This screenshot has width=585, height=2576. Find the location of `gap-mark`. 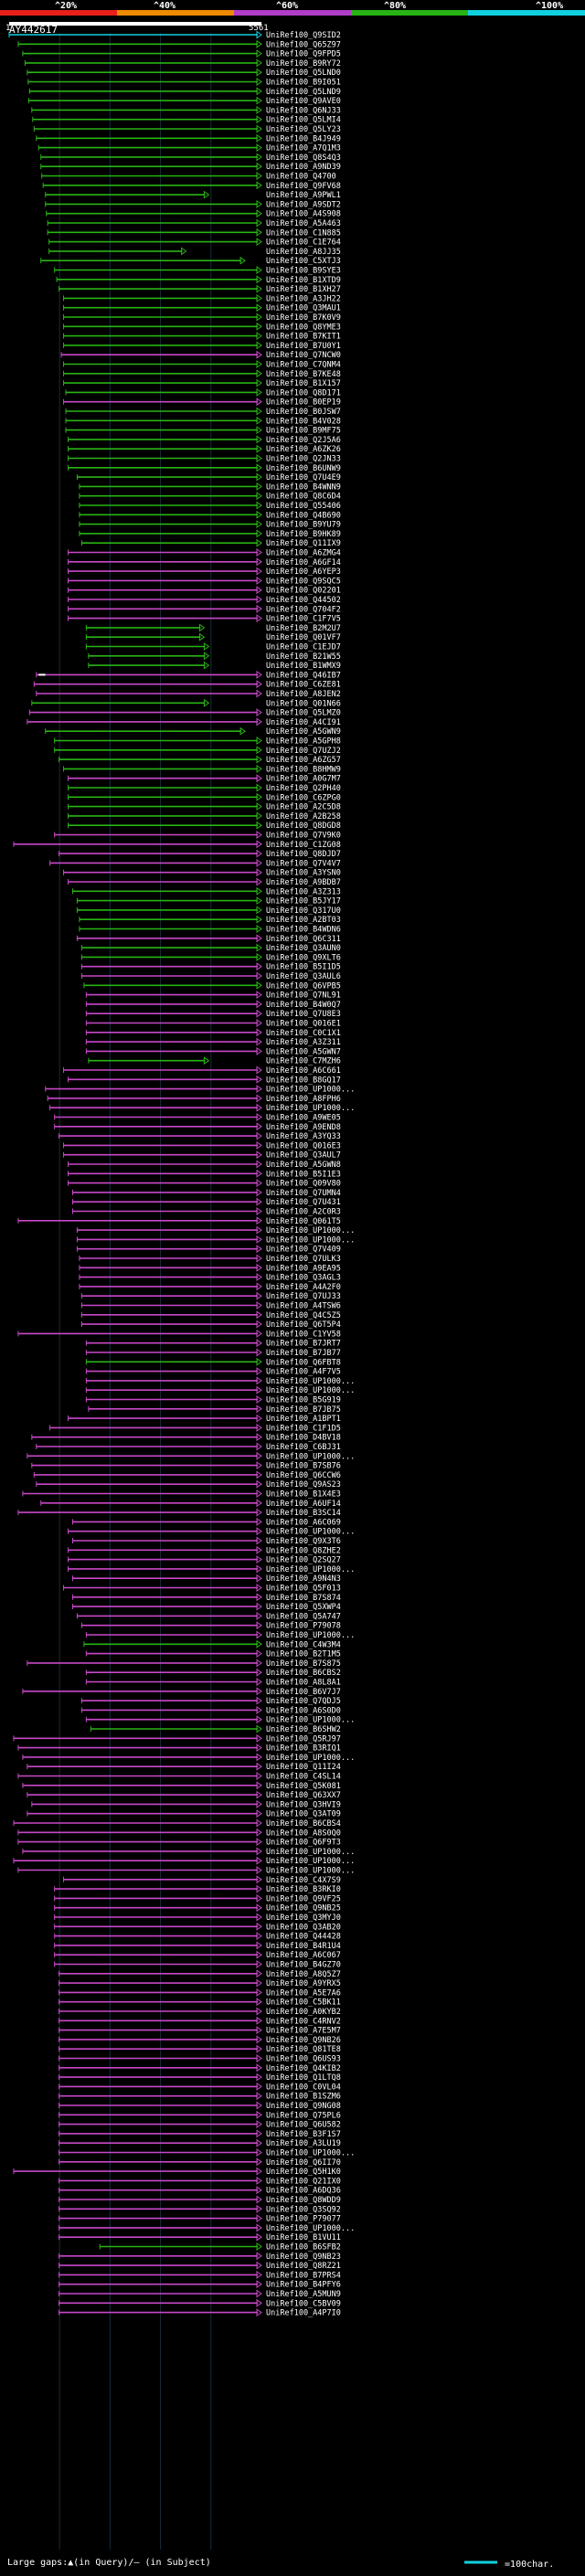

gap-mark is located at coordinates (42, 674).